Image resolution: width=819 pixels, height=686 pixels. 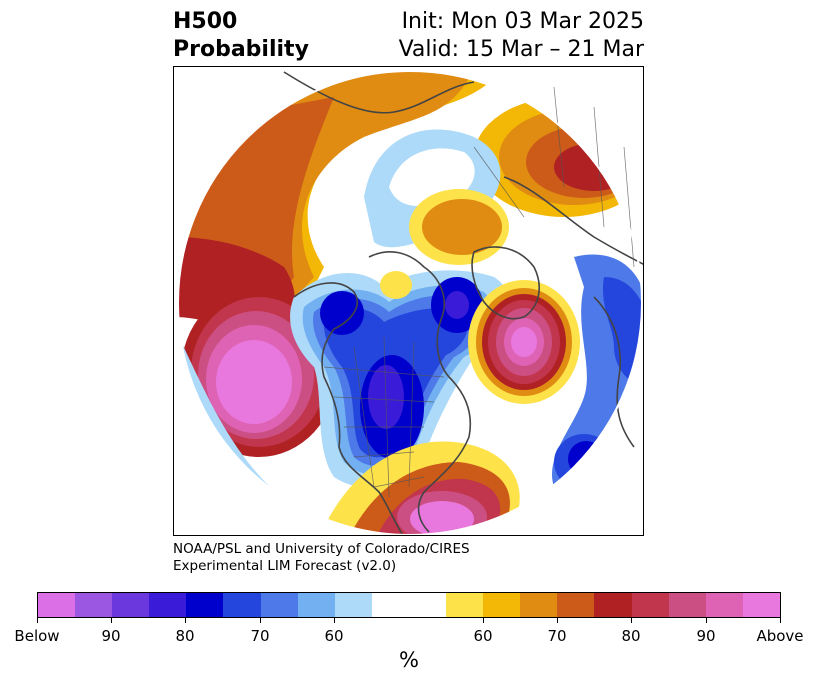 What do you see at coordinates (241, 36) in the screenshot?
I see `map-title: H500 Probability` at bounding box center [241, 36].